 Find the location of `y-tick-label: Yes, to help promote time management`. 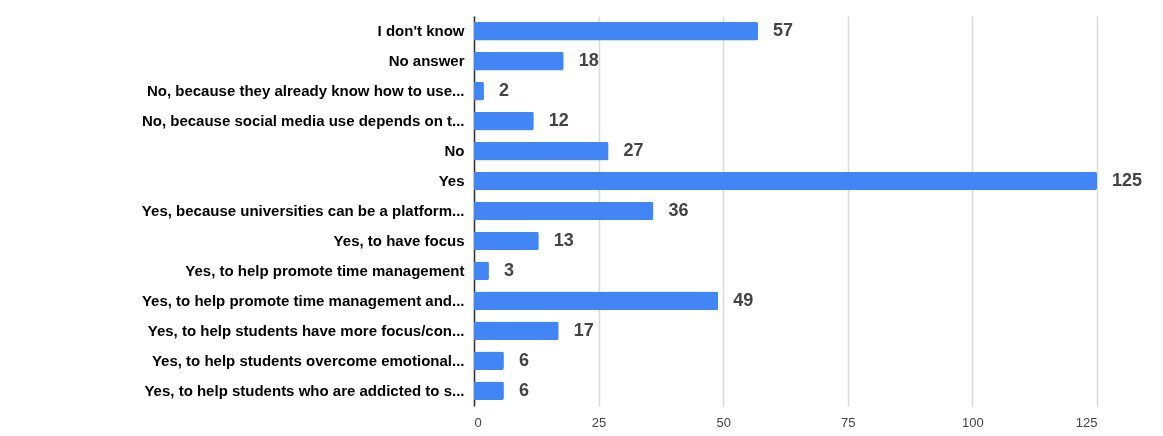

y-tick-label: Yes, to help promote time management is located at coordinates (325, 270).